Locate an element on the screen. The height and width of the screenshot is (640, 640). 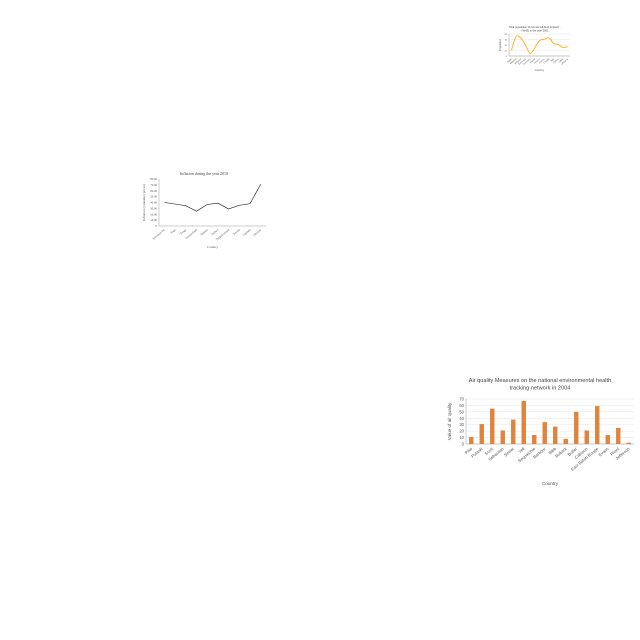
y-tick-label: 60.00 is located at coordinates (153, 191).